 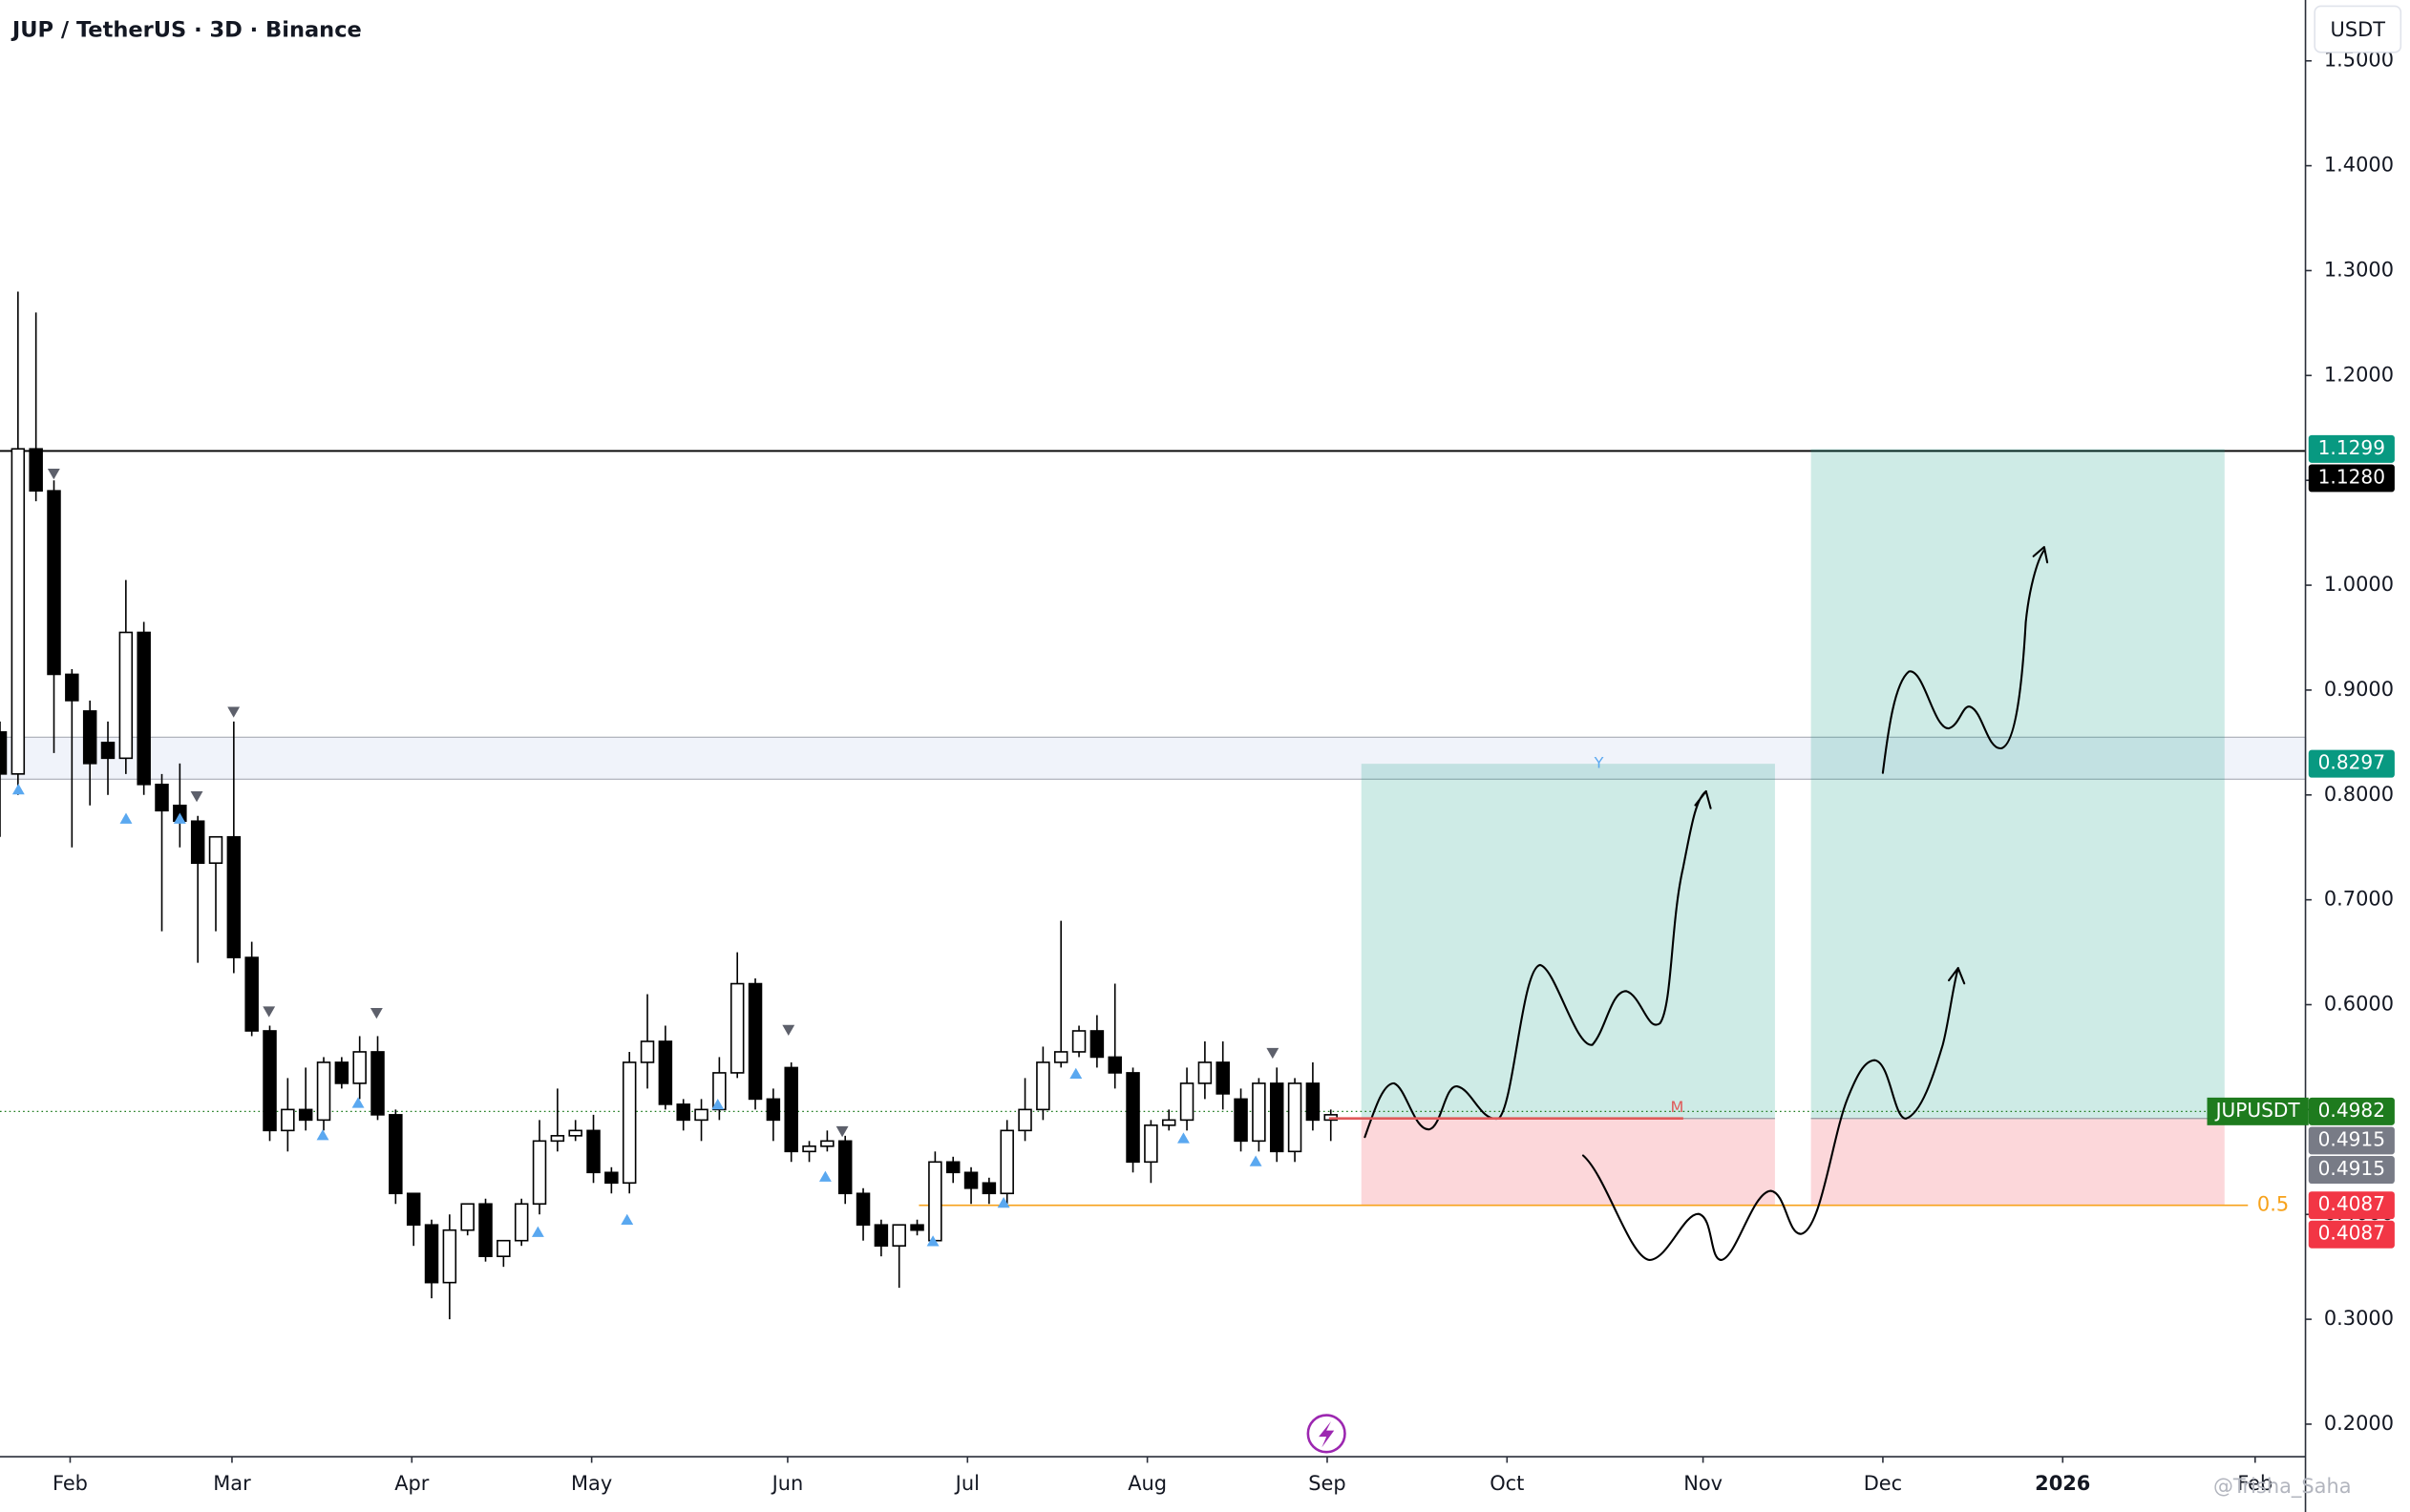 What do you see at coordinates (1326, 1434) in the screenshot?
I see `replay-icon` at bounding box center [1326, 1434].